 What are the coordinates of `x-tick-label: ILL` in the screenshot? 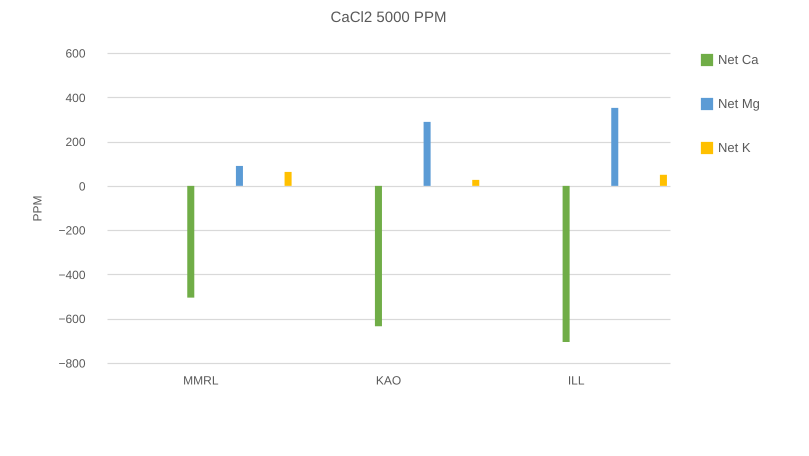 It's located at (576, 381).